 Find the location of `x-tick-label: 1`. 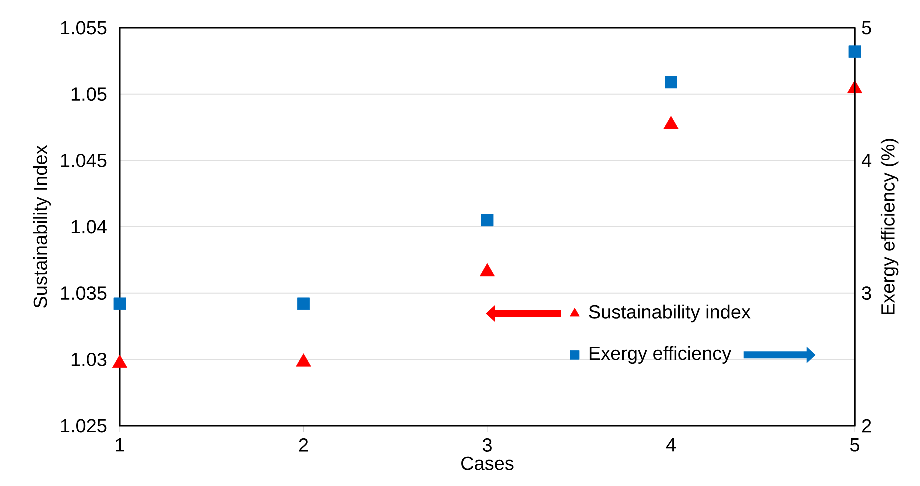

x-tick-label: 1 is located at coordinates (120, 445).